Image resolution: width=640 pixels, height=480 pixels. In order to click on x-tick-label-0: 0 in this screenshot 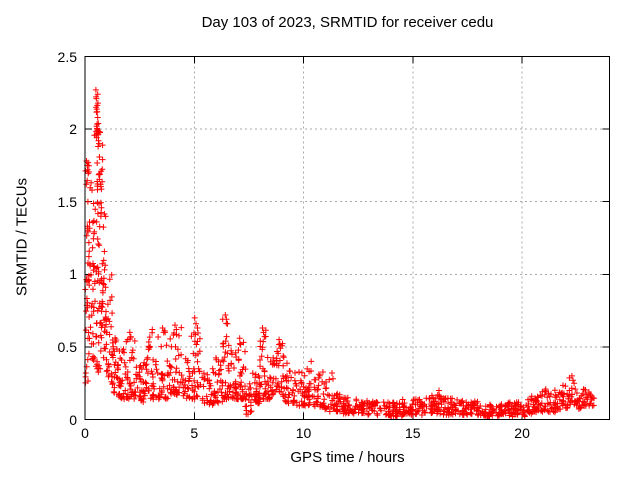, I will do `click(85, 433)`.